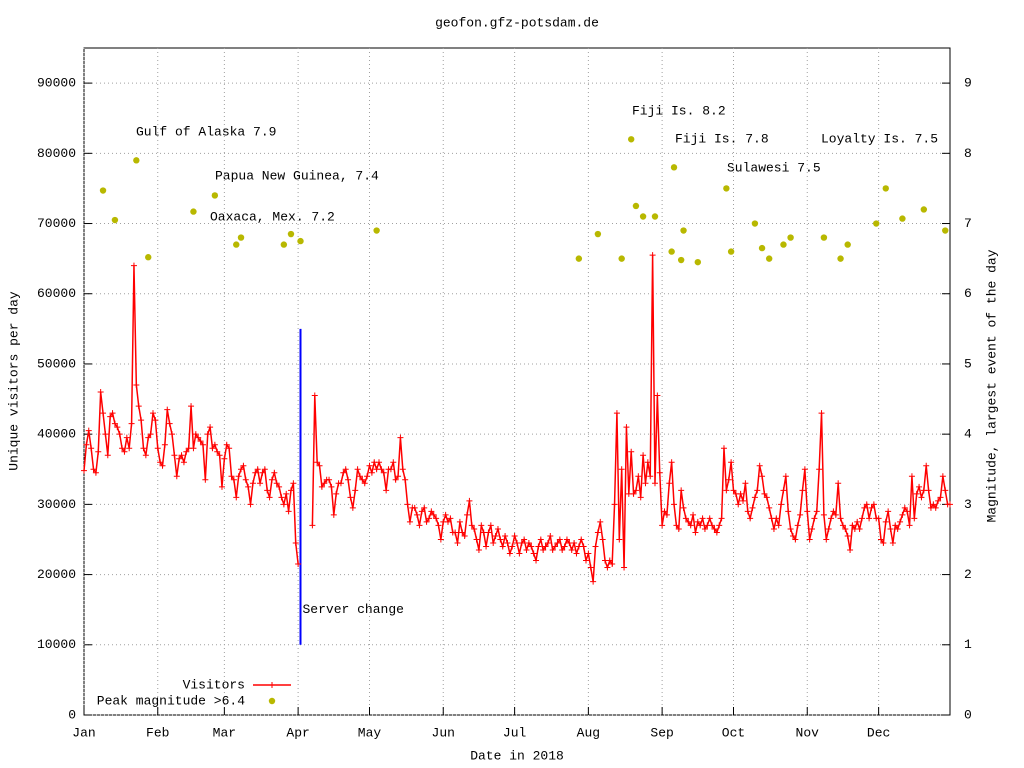 This screenshot has width=1024, height=768. Describe the element at coordinates (968, 644) in the screenshot. I see `y2-tick-label: 1` at that location.